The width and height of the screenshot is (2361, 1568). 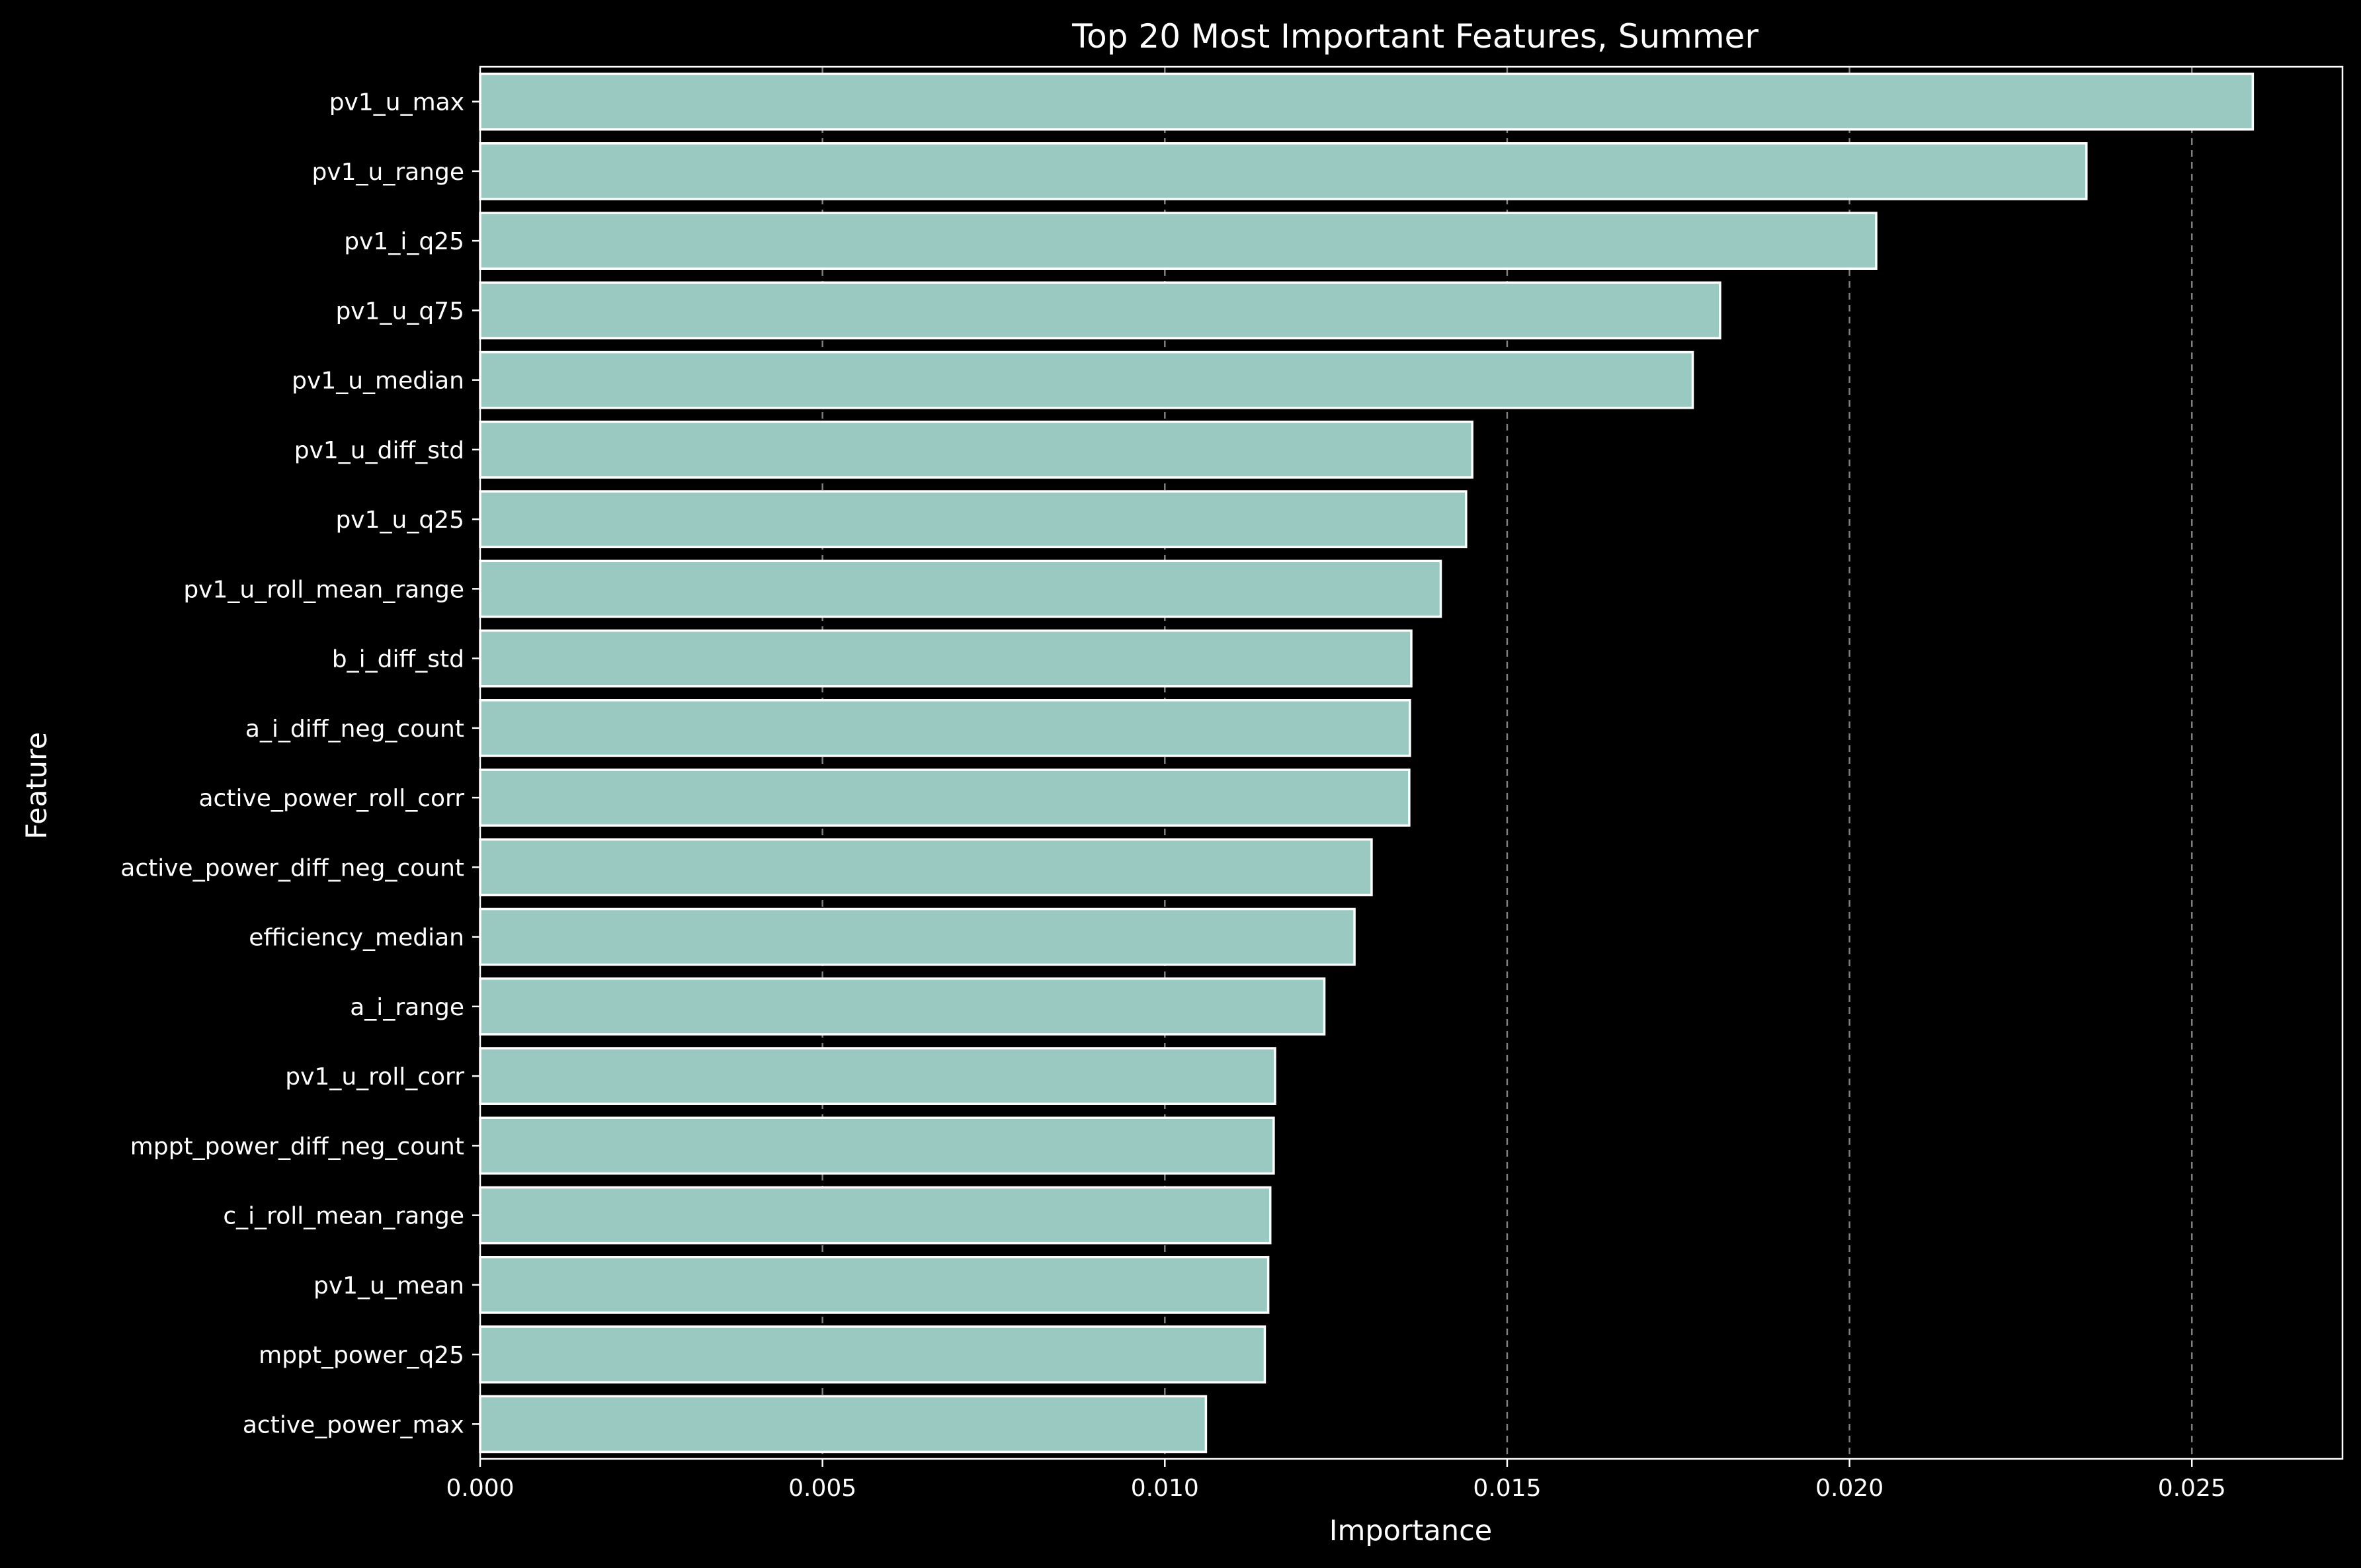 I want to click on x-tick-label: 0.000, so click(x=480, y=1488).